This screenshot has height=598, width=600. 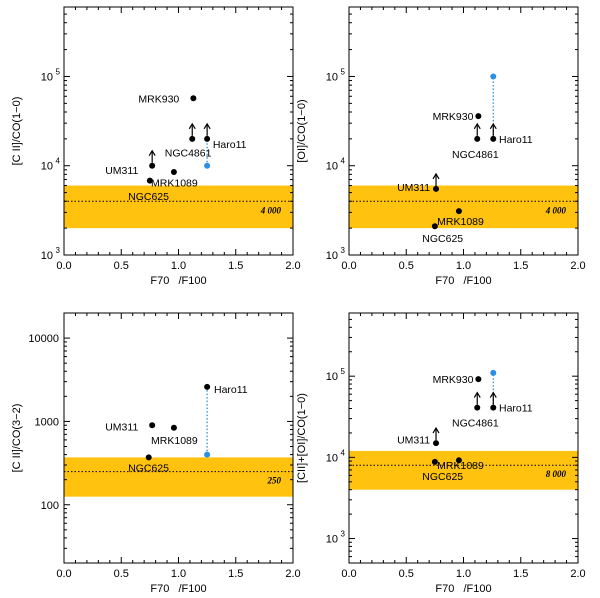 I want to click on y-tick-label: 10000, so click(x=43, y=339).